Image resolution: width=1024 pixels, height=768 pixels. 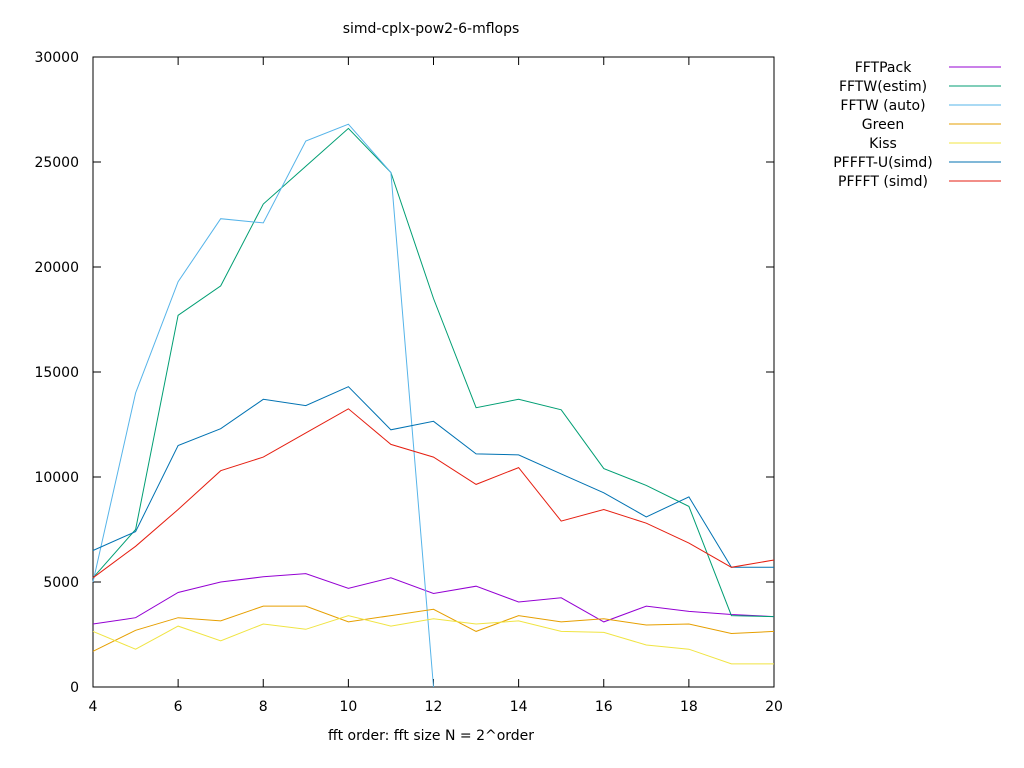 I want to click on y-tick-label: 5000, so click(x=61, y=583).